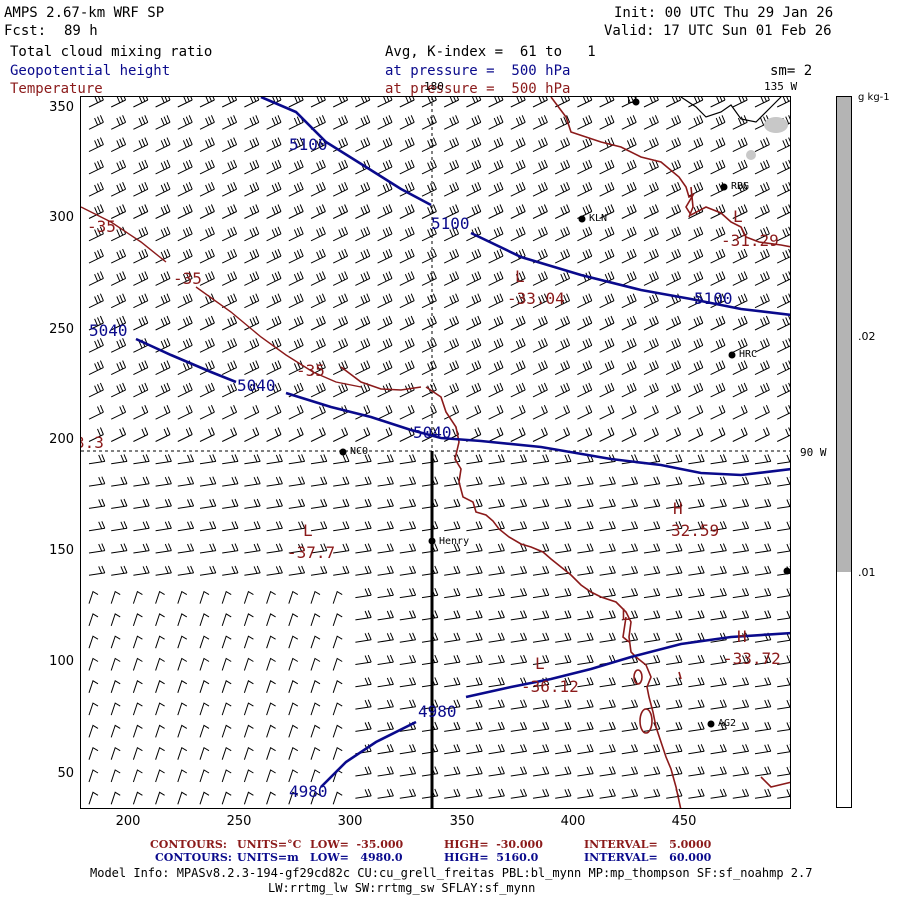 This screenshot has height=900, width=900. I want to click on y-tick-100: 100, so click(61, 661).